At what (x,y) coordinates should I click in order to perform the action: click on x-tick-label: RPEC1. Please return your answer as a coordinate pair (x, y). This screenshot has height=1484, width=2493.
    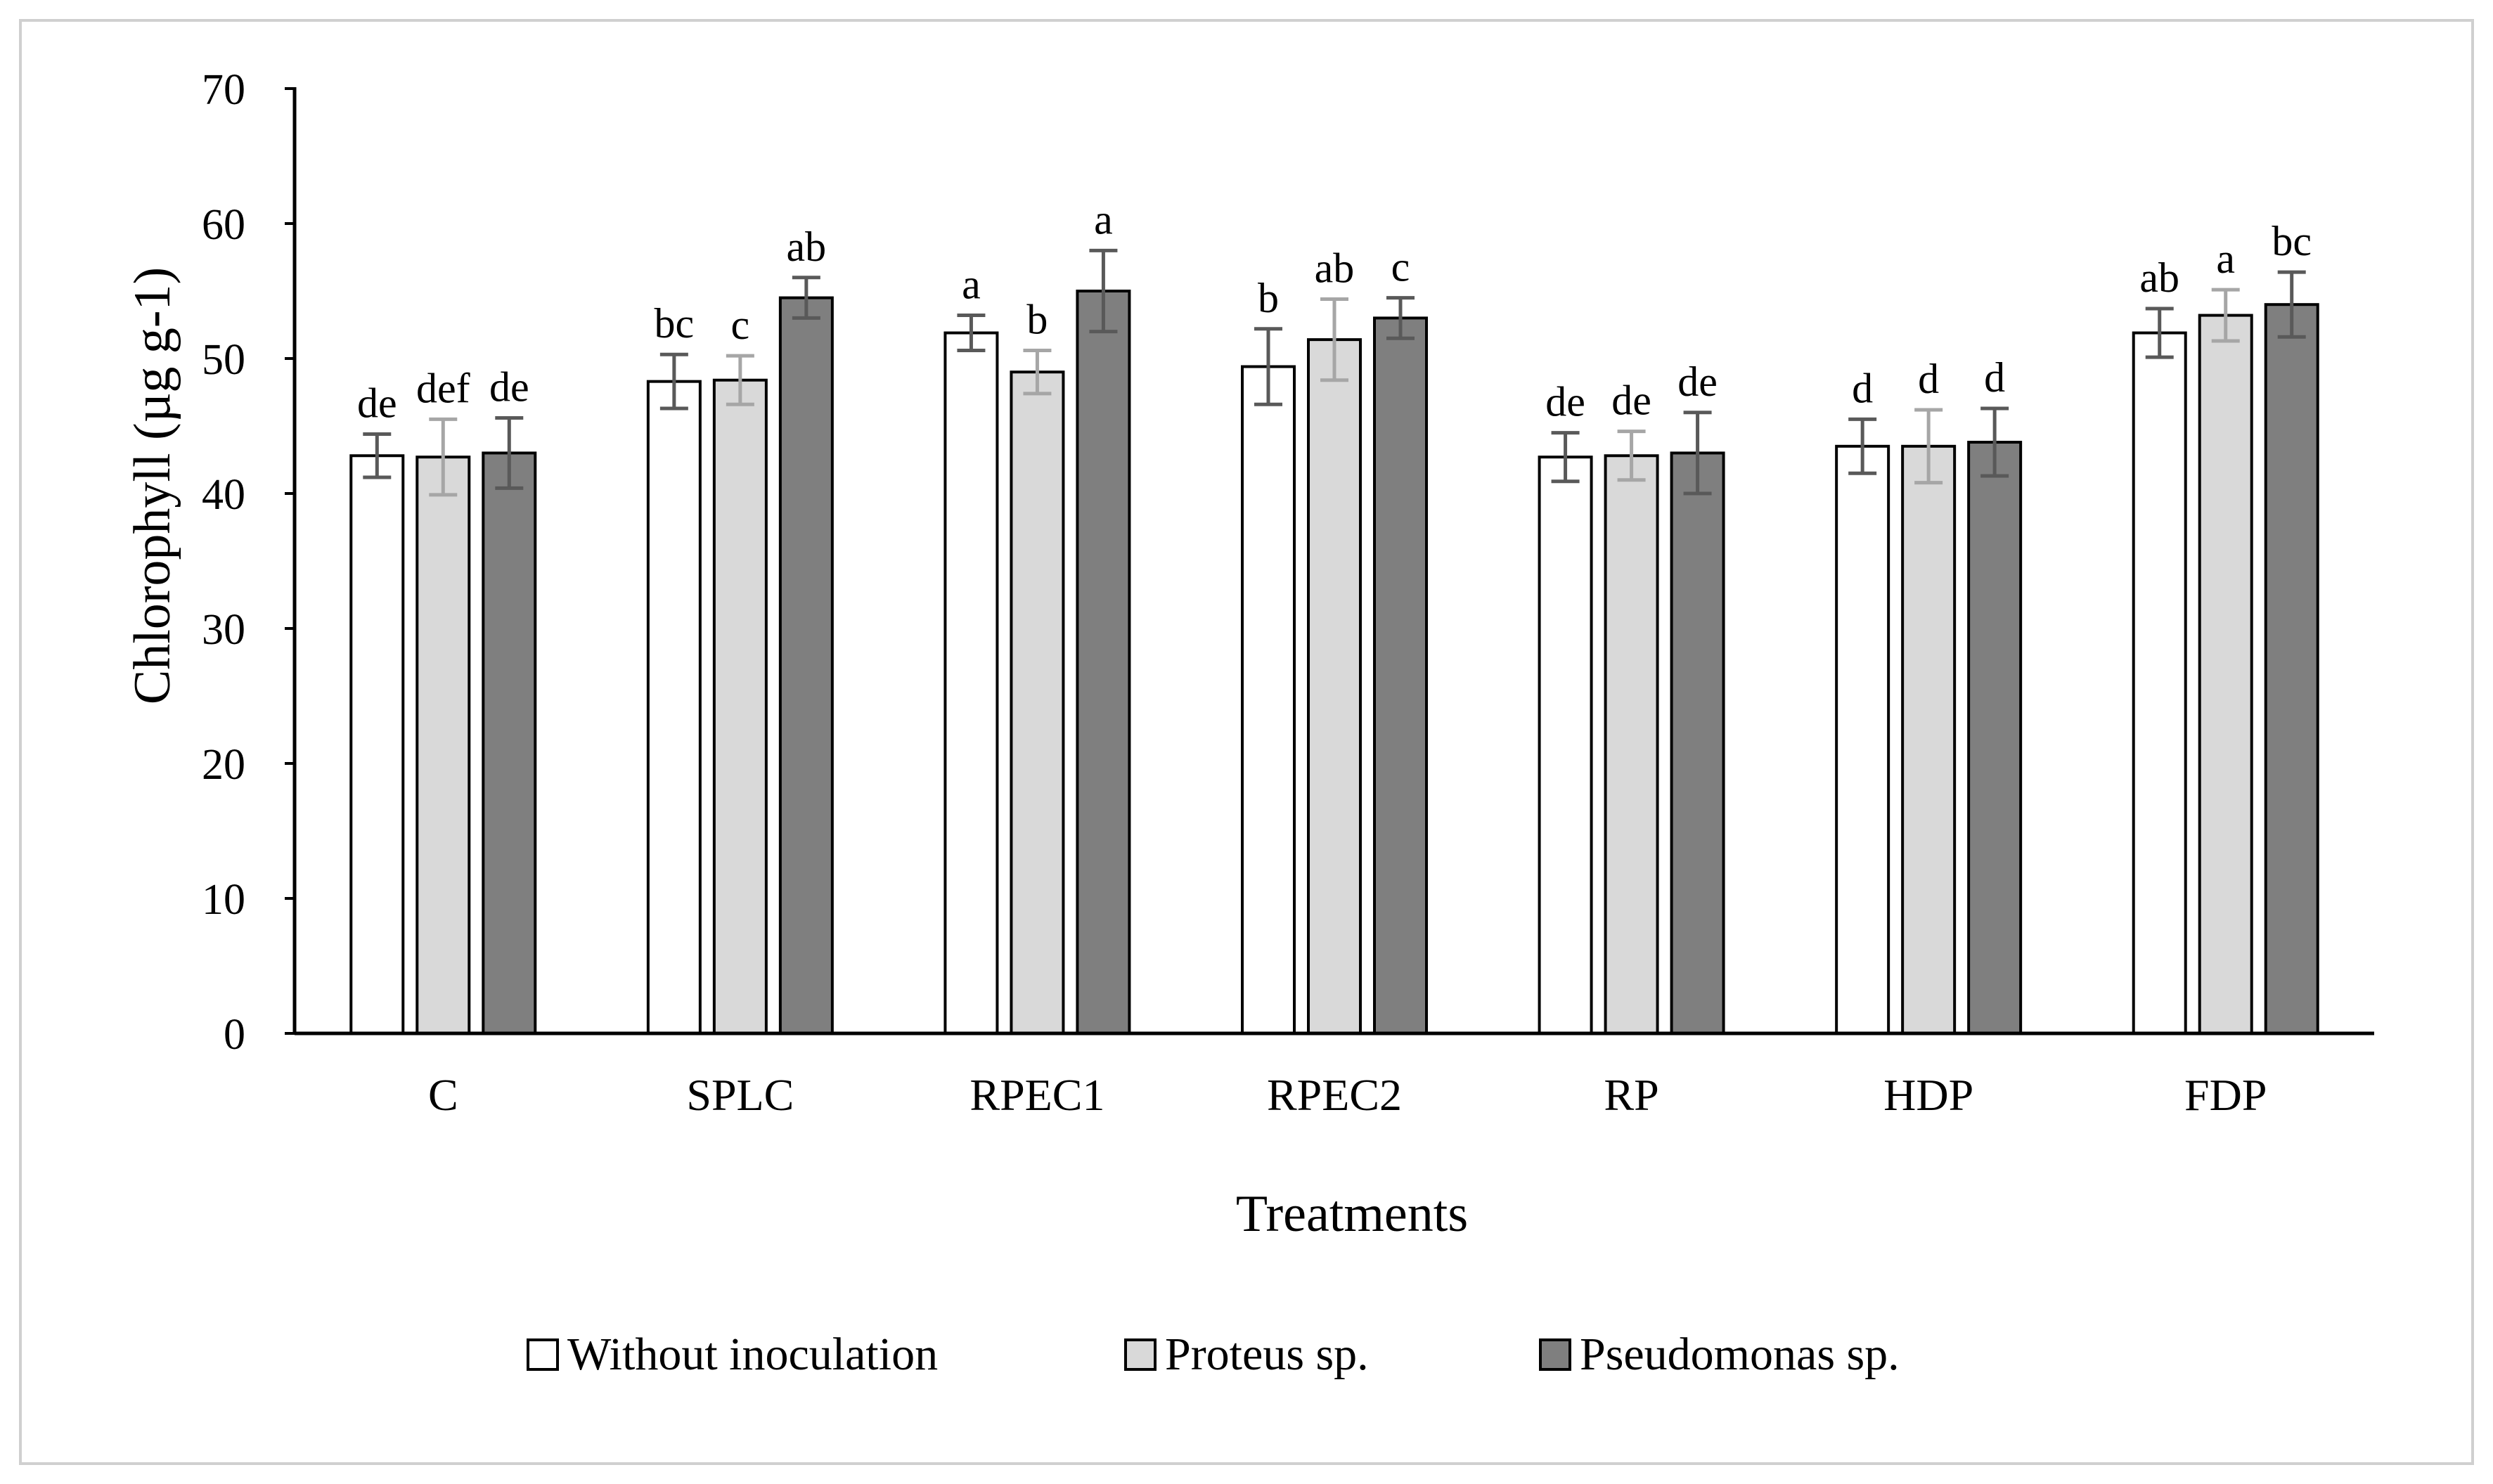
    Looking at the image, I should click on (1037, 1095).